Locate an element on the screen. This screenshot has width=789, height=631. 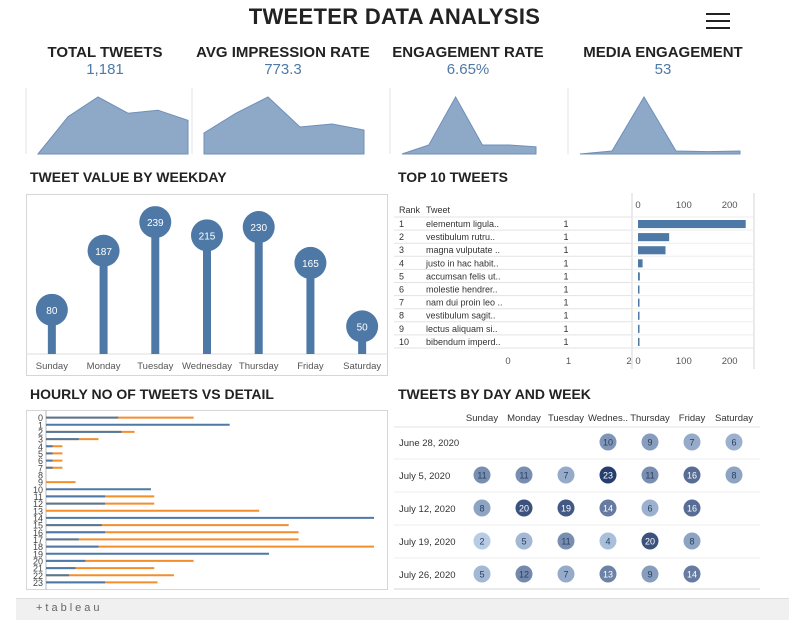
calendar-day-value: 14 is located at coordinates (608, 509).